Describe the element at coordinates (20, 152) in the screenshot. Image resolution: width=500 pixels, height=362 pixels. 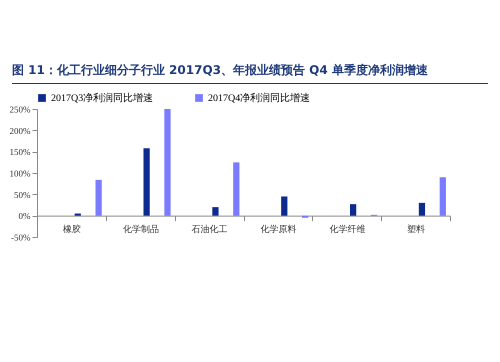
I see `y-tick-label: 150%` at that location.